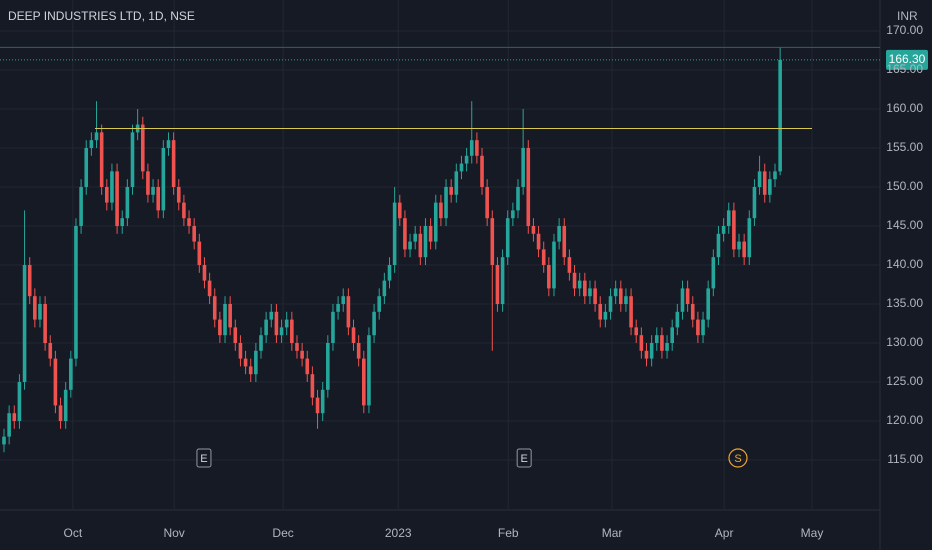  What do you see at coordinates (904, 186) in the screenshot?
I see `y-tick-label: 150.00` at bounding box center [904, 186].